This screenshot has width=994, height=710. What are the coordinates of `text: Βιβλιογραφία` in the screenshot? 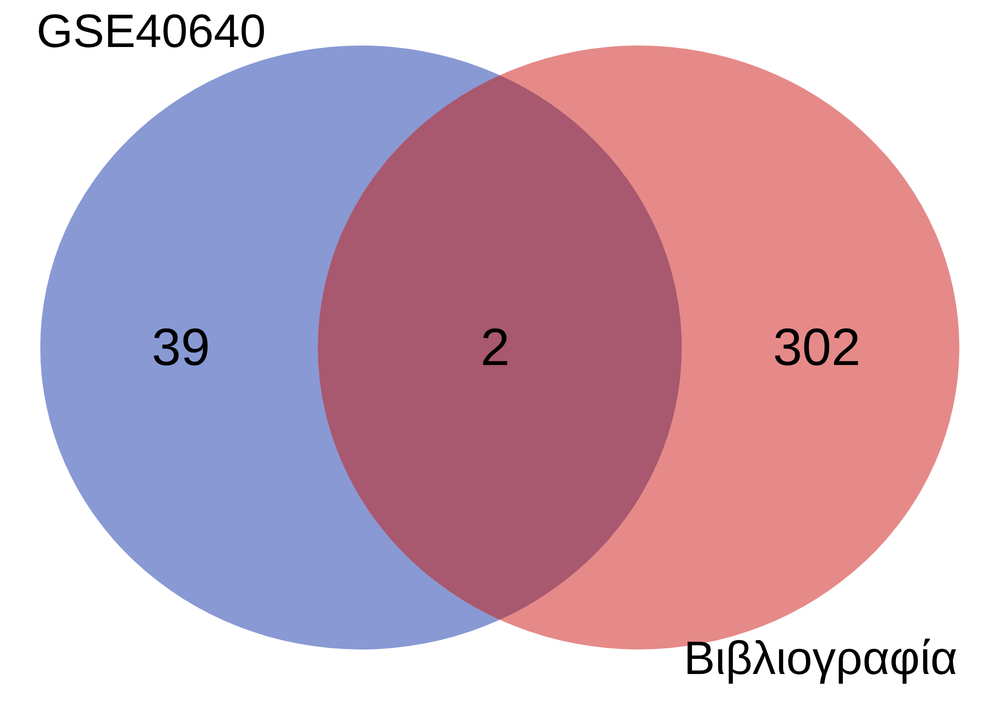 It's located at (821, 658).